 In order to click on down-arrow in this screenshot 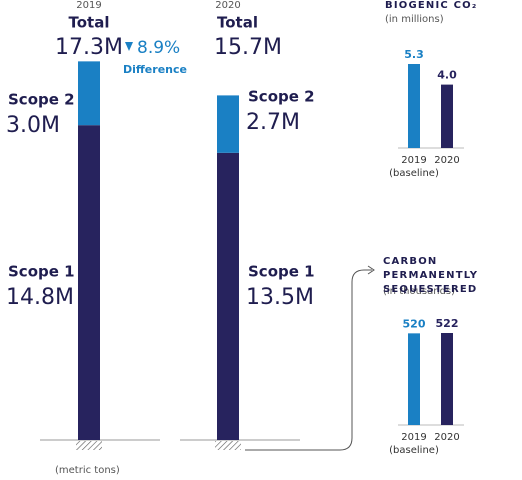, I will do `click(129, 46)`.